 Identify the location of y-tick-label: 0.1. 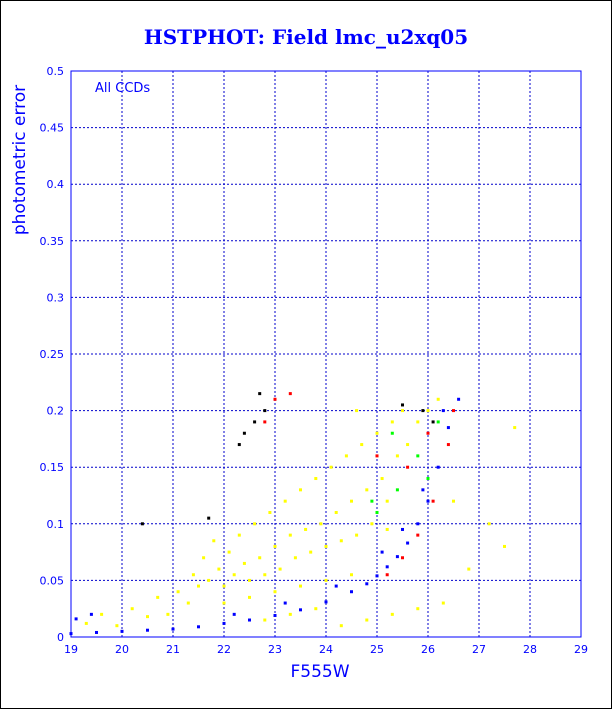
(56, 524).